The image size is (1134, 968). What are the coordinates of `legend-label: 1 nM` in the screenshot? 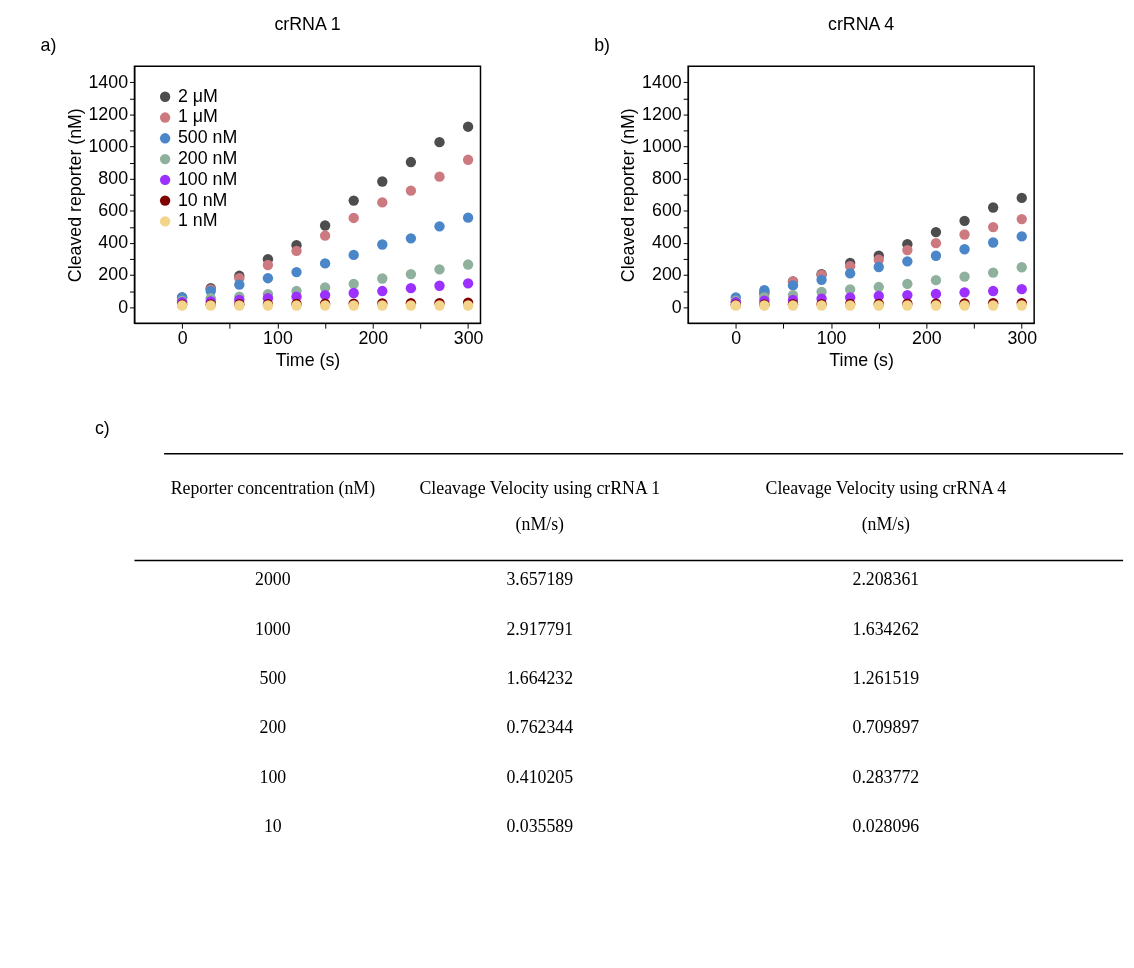 It's located at (197, 220).